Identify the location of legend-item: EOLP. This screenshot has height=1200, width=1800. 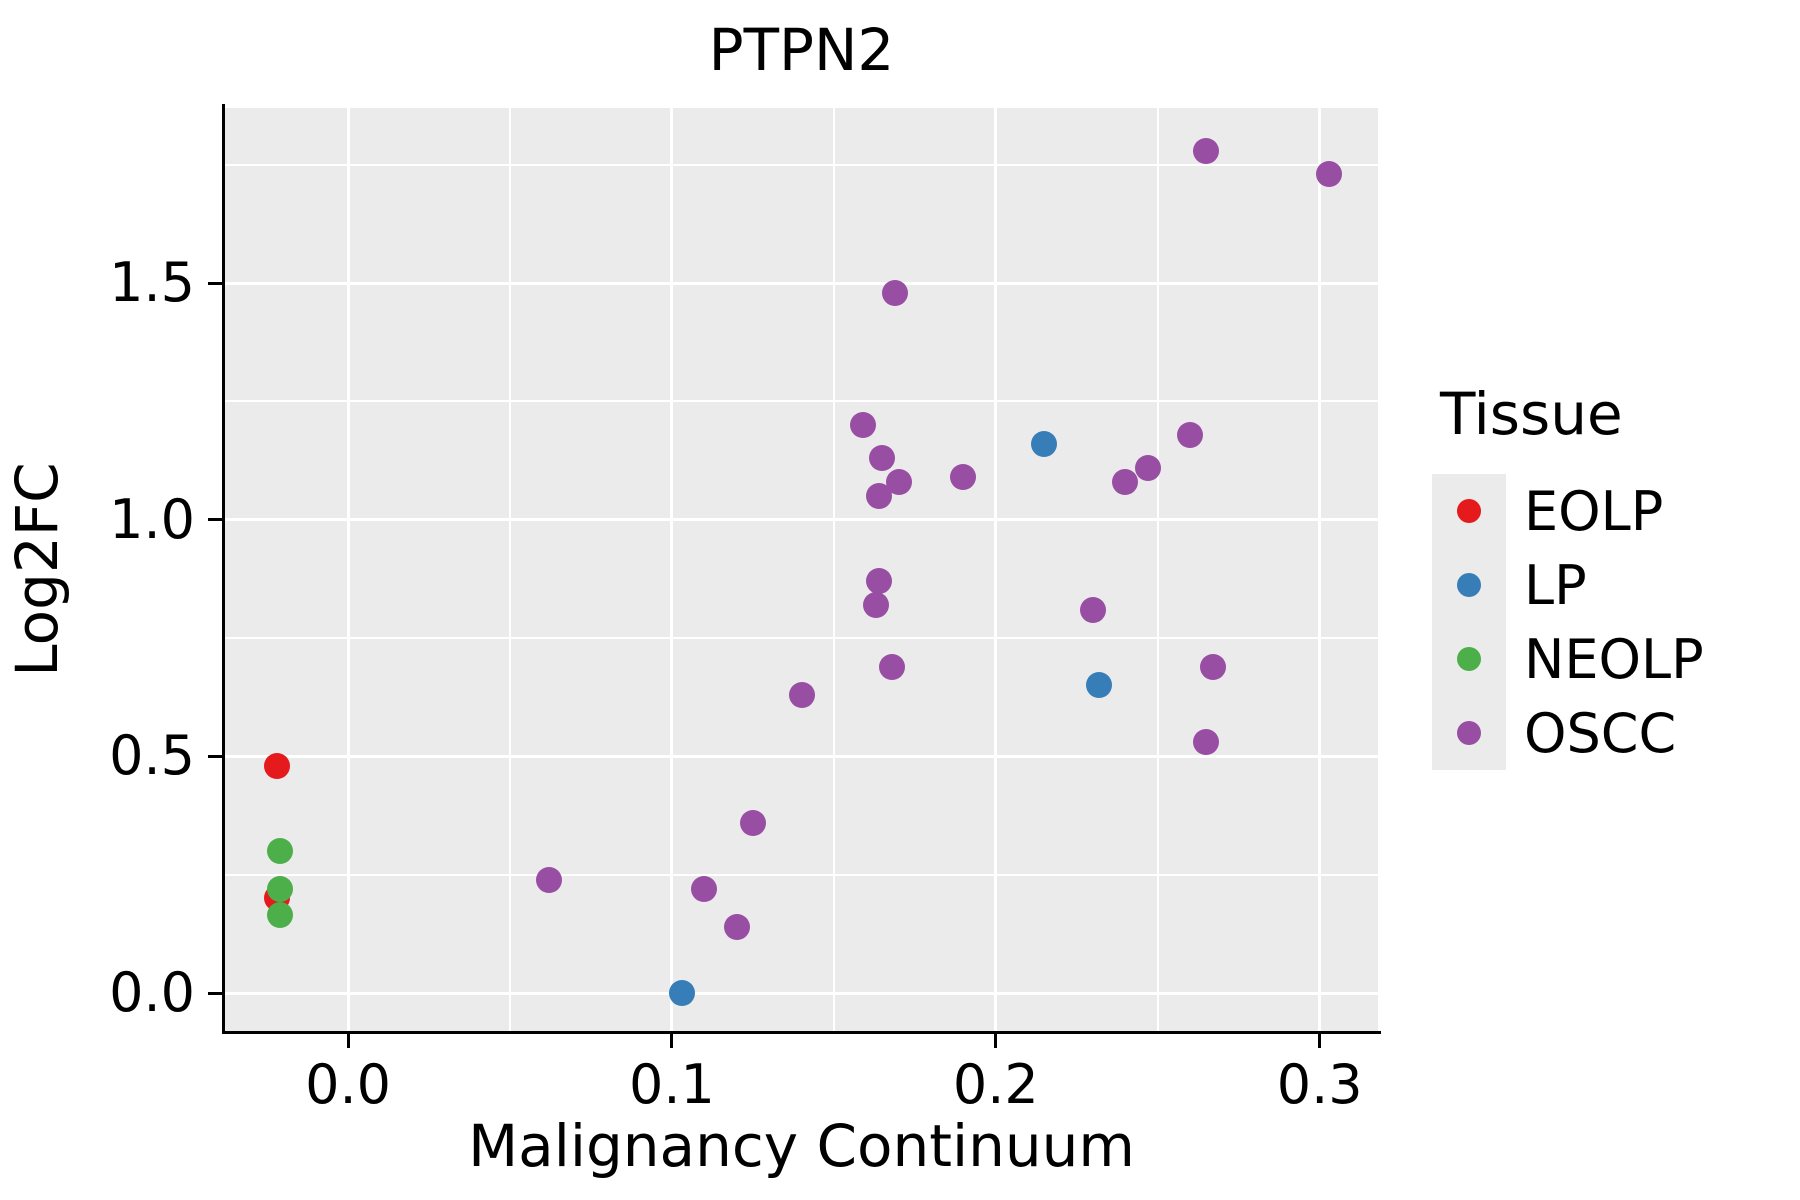
(1568, 511).